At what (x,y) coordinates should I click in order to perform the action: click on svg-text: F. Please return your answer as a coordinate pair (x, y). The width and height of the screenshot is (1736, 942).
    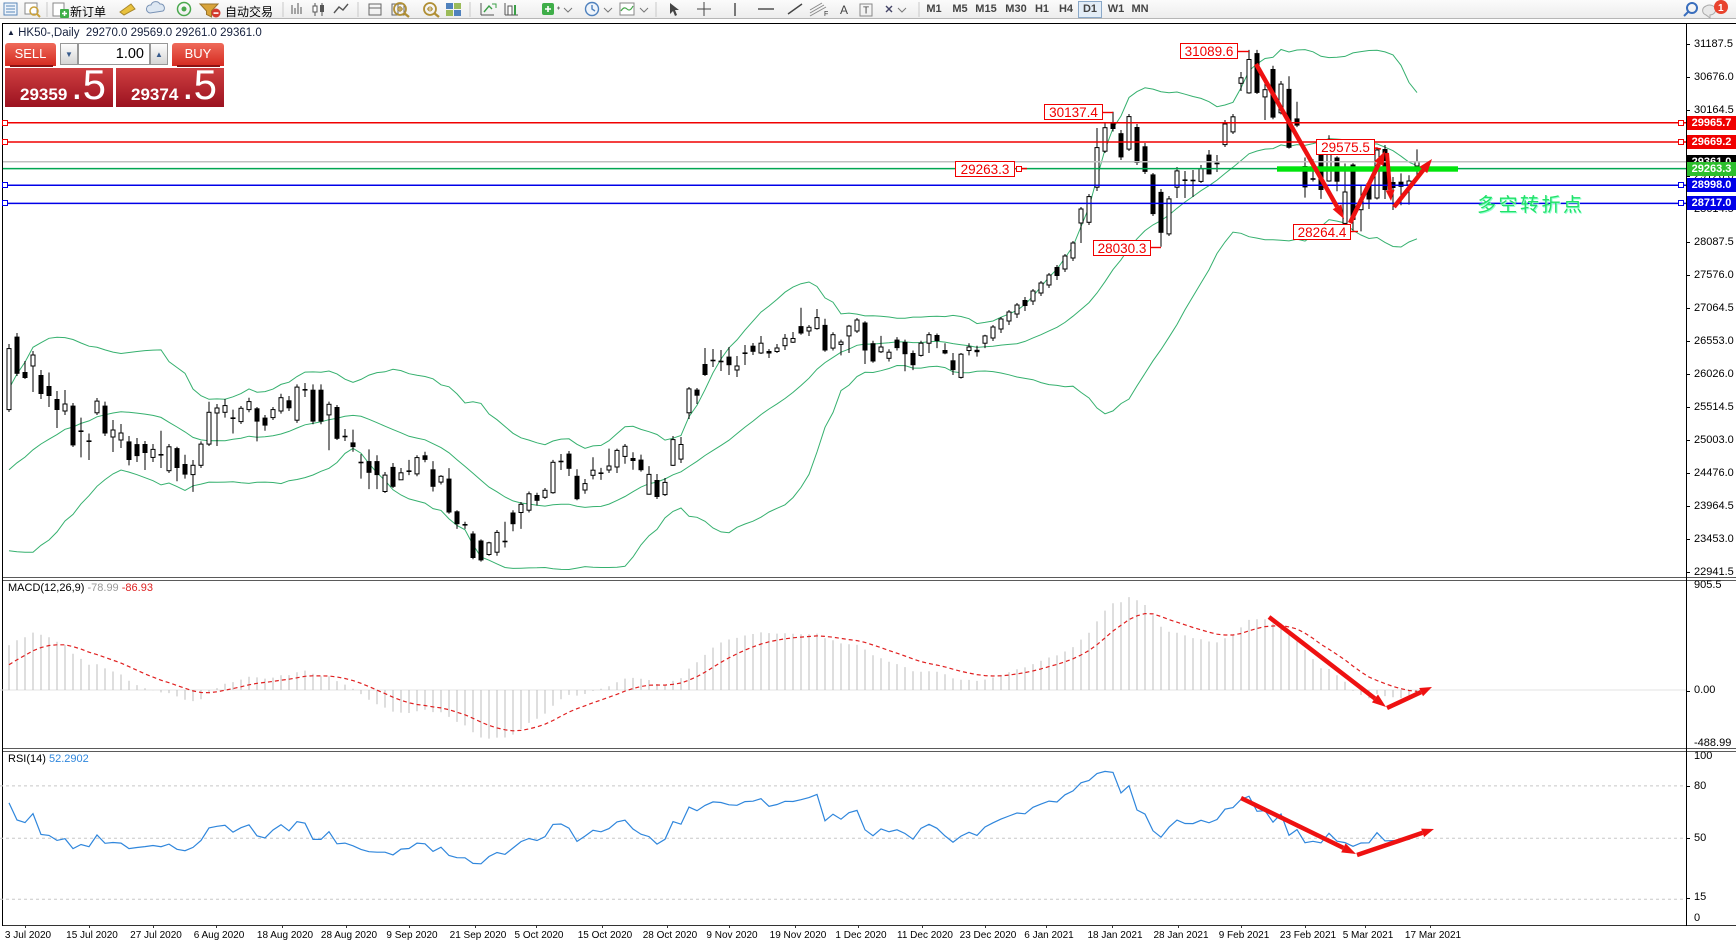
    Looking at the image, I should click on (826, 14).